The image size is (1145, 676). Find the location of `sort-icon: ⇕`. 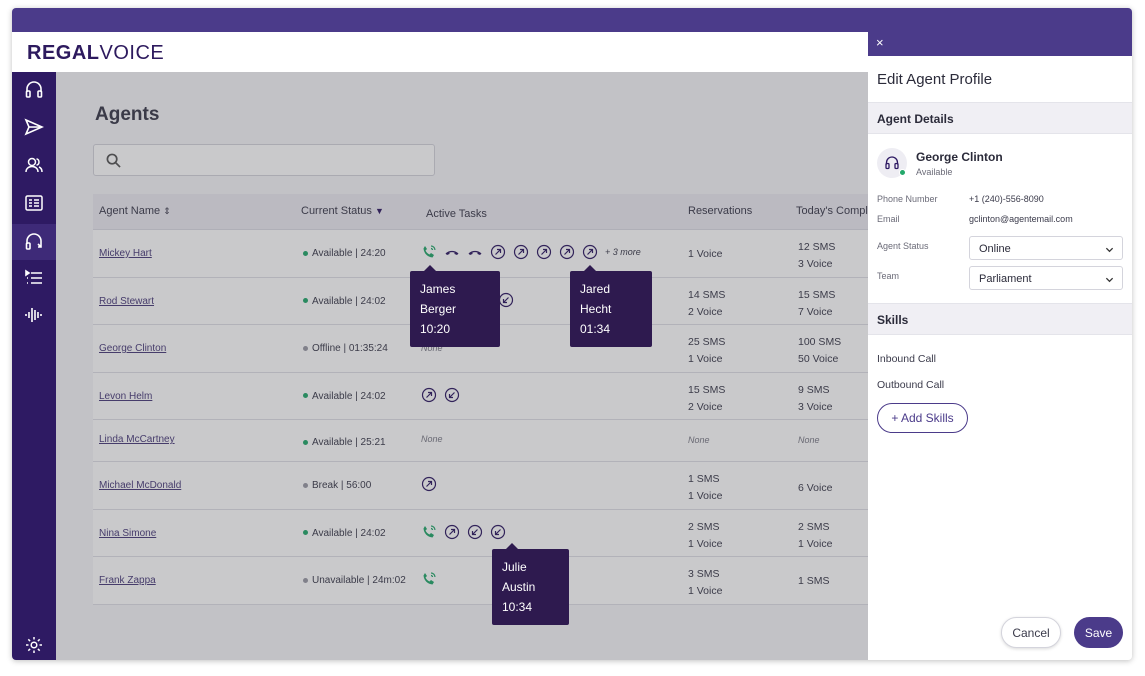

sort-icon: ⇕ is located at coordinates (167, 211).